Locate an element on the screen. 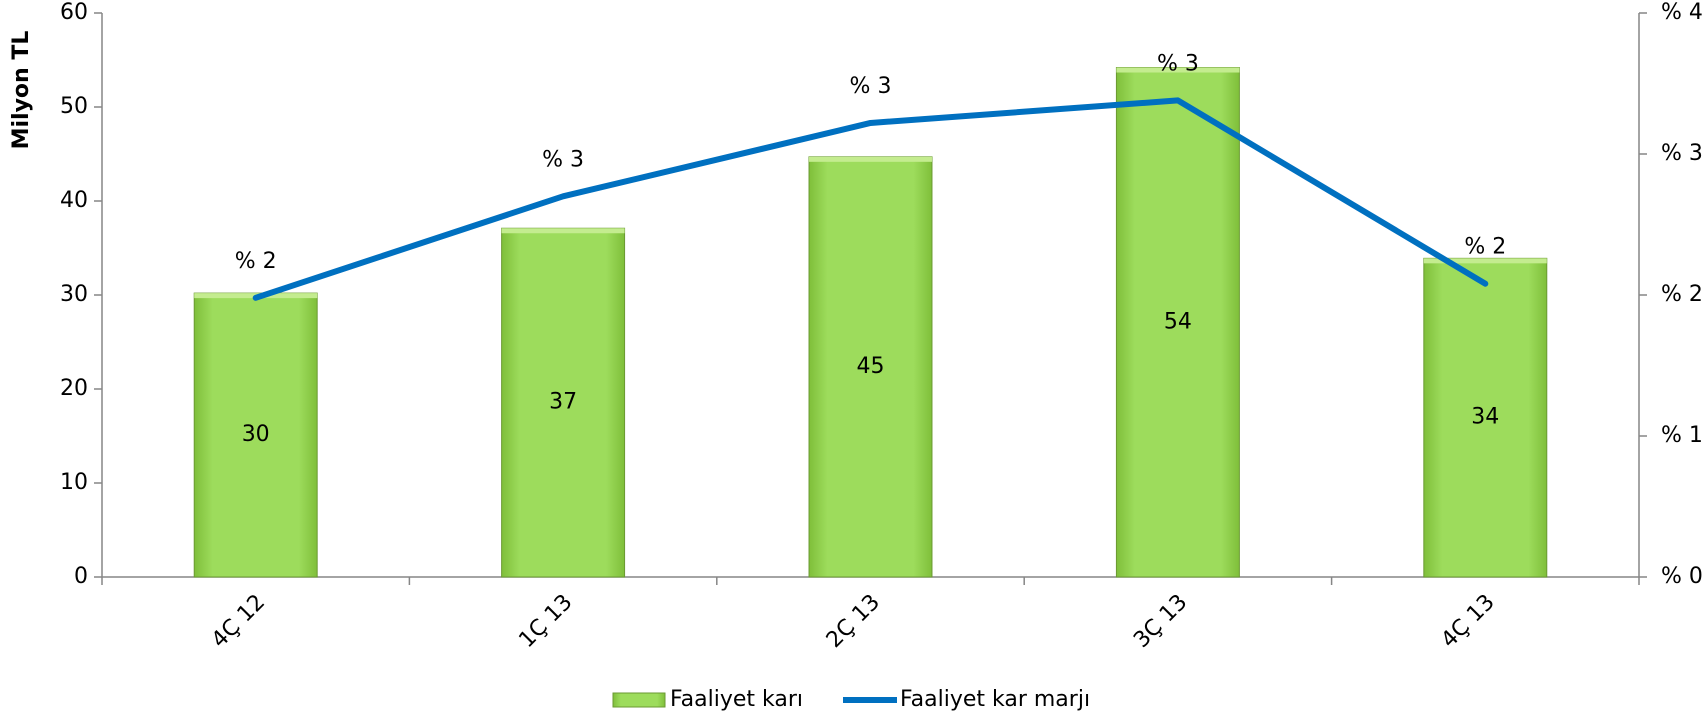 This screenshot has width=1708, height=715. y2-tick-label: % 0 is located at coordinates (1682, 576).